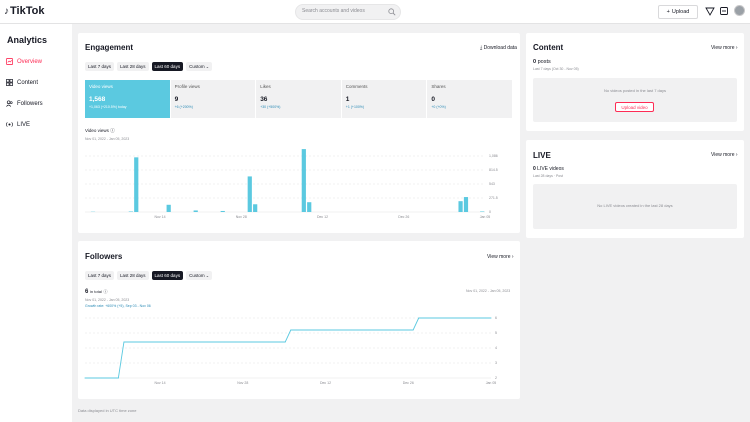 The width and height of the screenshot is (750, 422). Describe the element at coordinates (127, 99) in the screenshot. I see `metric-video-views: Video views 1,568 +1,063 (+210.5%) today` at that location.